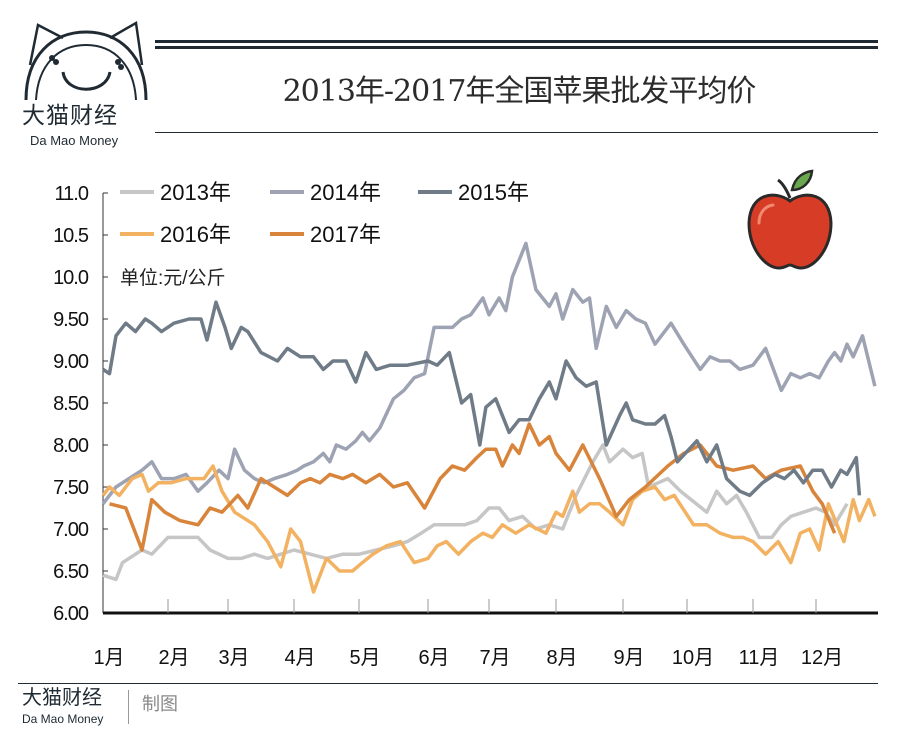  I want to click on brand-name-cn: 大猫财经, so click(70, 116).